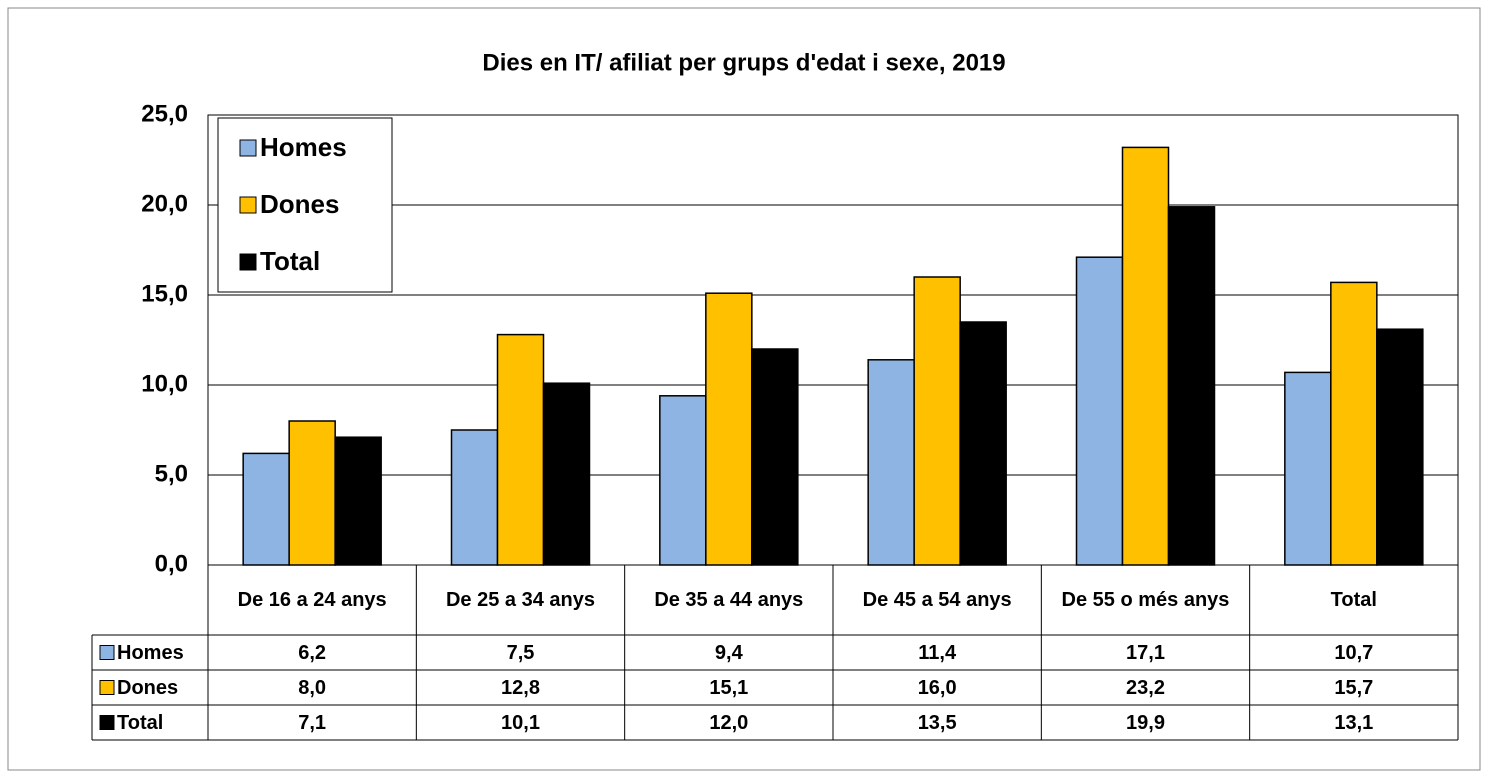  I want to click on legend-label: Dones, so click(299, 204).